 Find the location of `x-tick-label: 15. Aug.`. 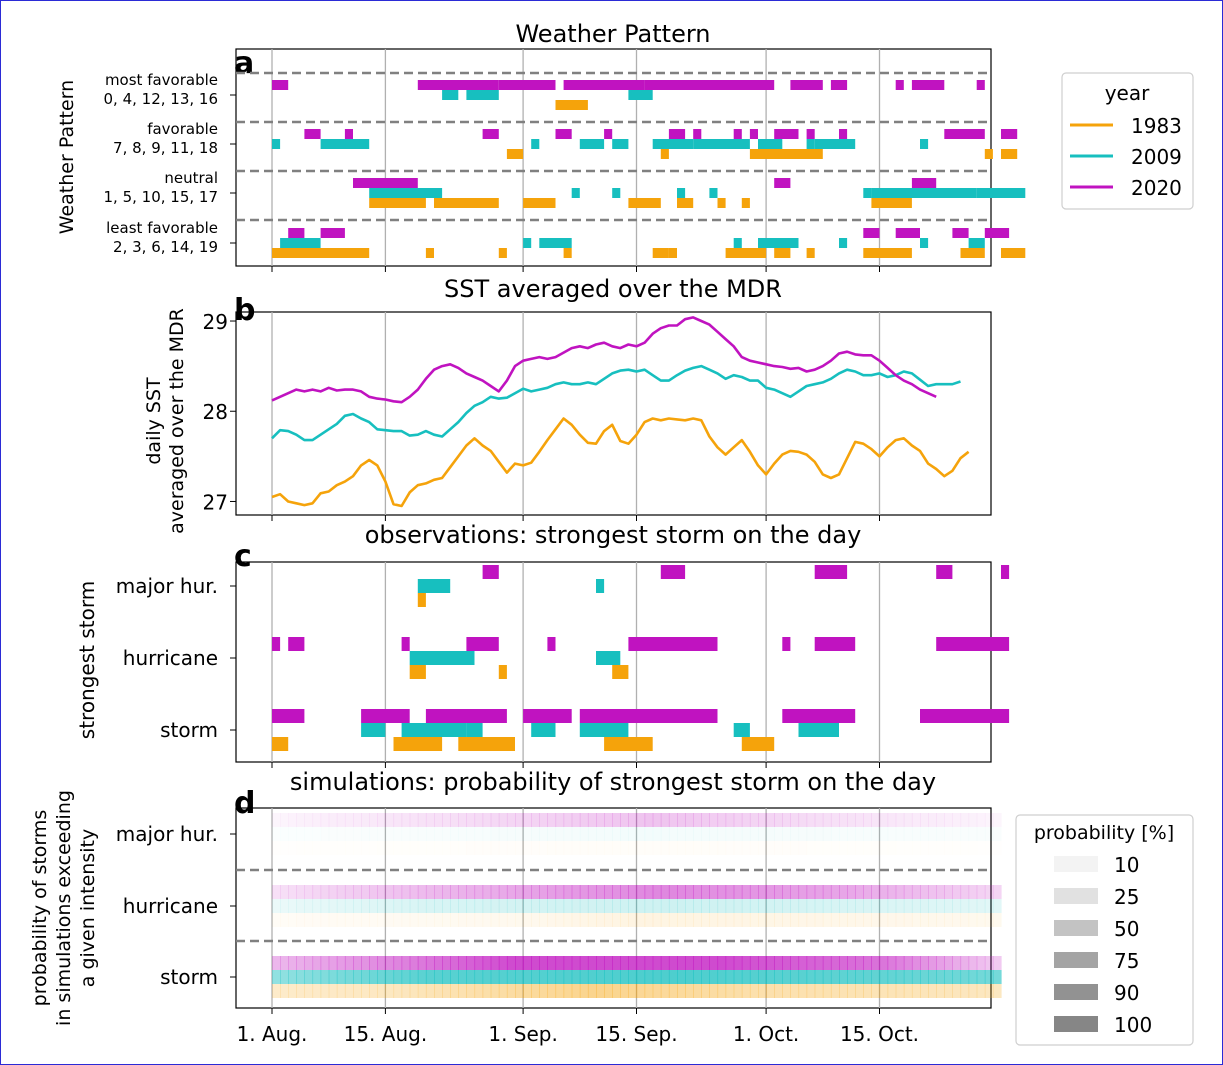

x-tick-label: 15. Aug. is located at coordinates (386, 1034).